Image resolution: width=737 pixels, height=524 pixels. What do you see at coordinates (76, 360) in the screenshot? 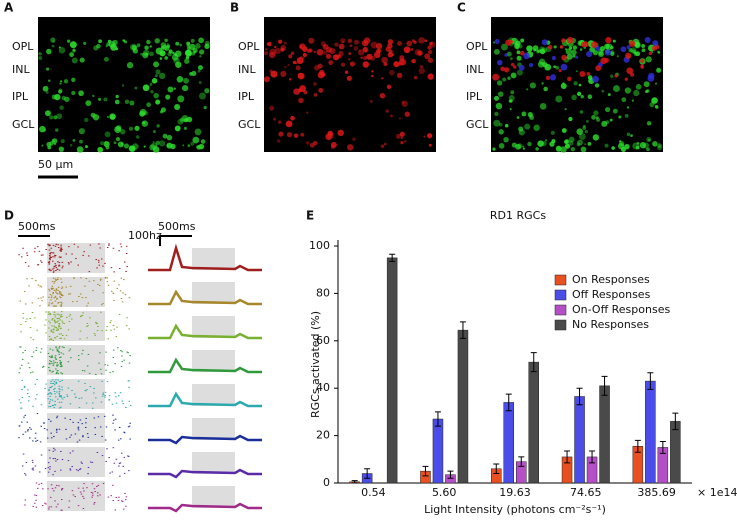
I see `stimulus-box` at bounding box center [76, 360].